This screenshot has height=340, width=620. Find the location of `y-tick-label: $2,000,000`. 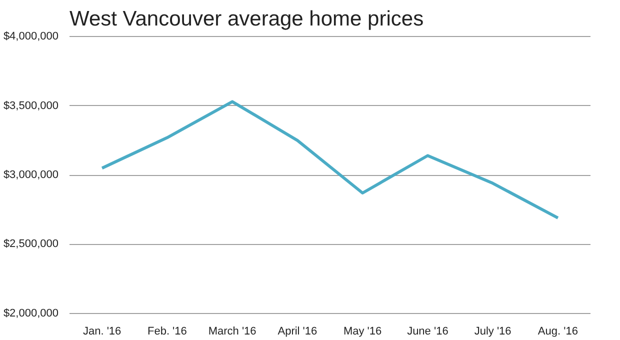

y-tick-label: $2,000,000 is located at coordinates (31, 313).